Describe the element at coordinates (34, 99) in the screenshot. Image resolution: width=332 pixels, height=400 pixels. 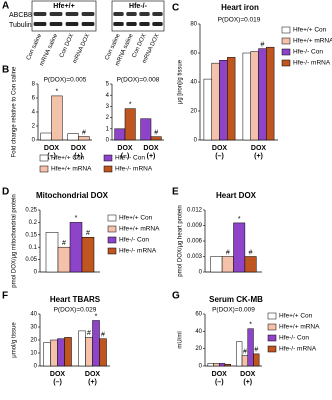
I see `y-tick-label: 6` at that location.